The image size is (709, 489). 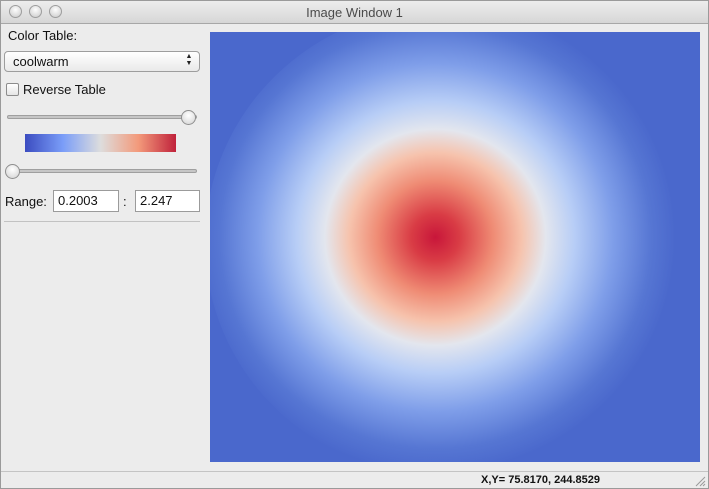 I want to click on up-down-arrows-icon: ▲ ▼, so click(x=189, y=60).